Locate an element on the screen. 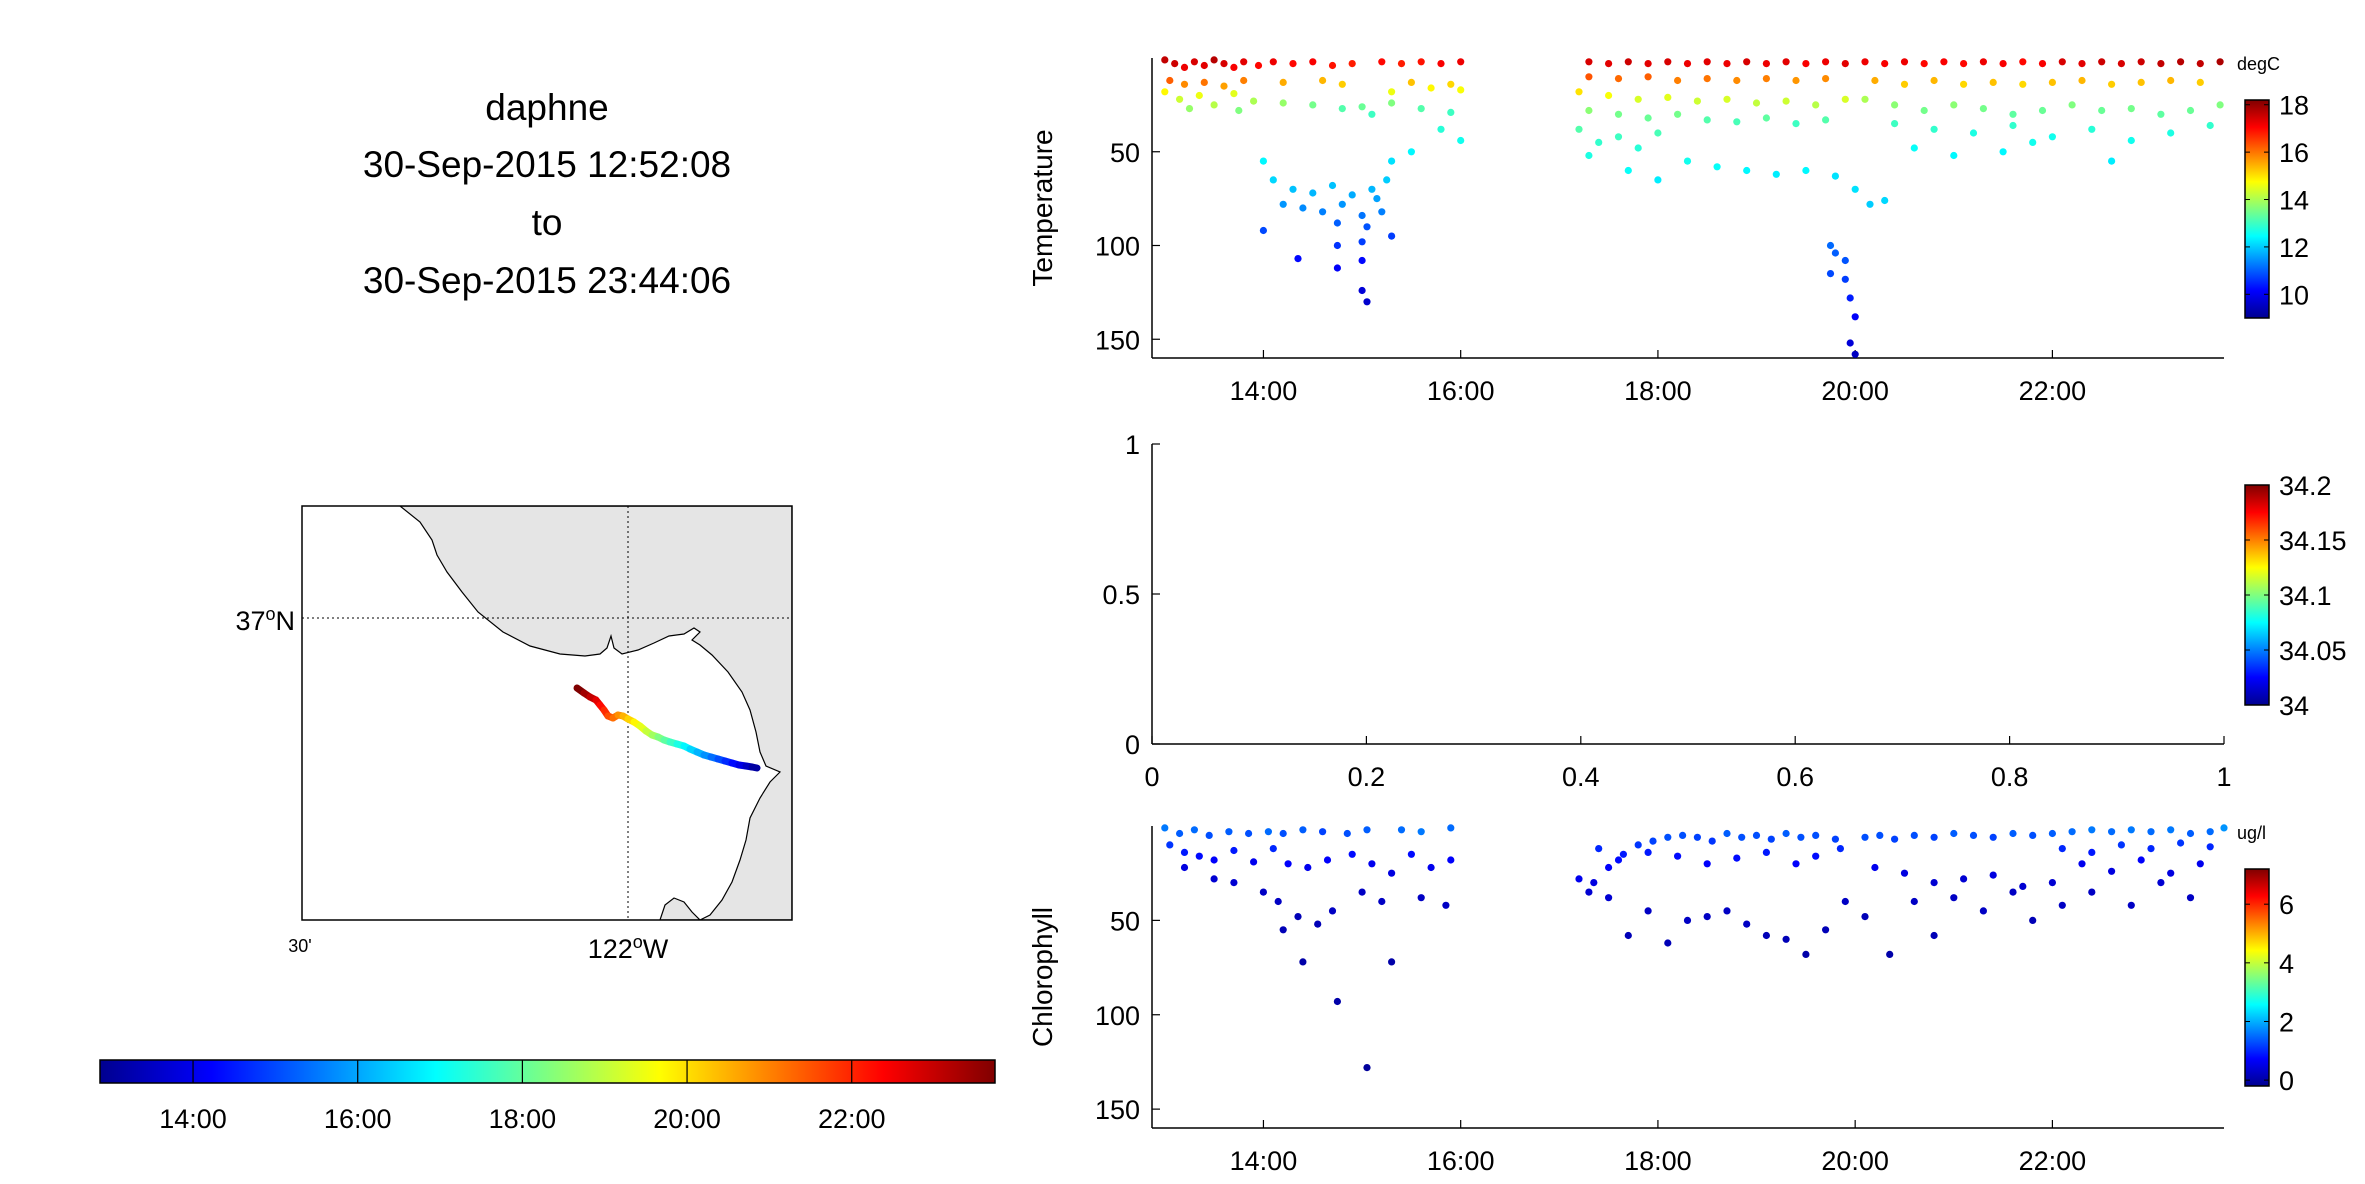  y-tick-label: 50 is located at coordinates (1125, 153).